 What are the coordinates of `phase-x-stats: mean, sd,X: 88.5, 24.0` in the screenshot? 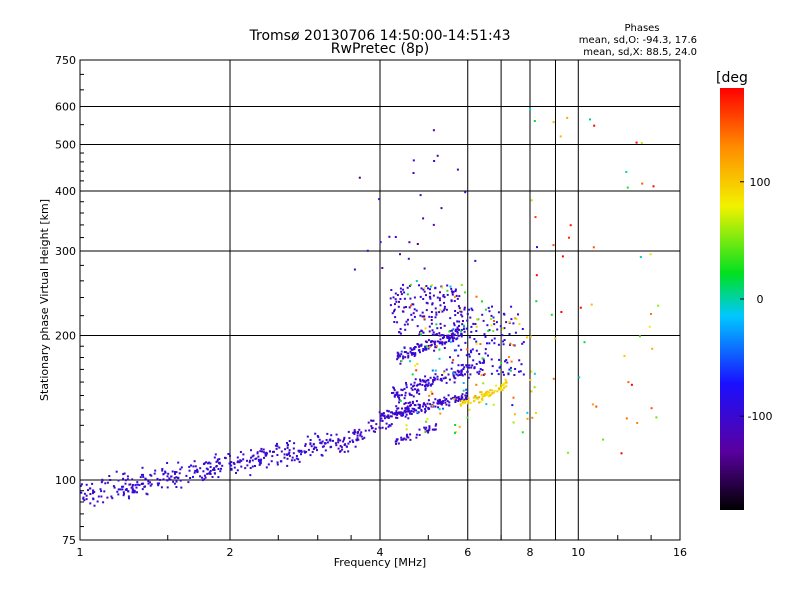 It's located at (640, 52).